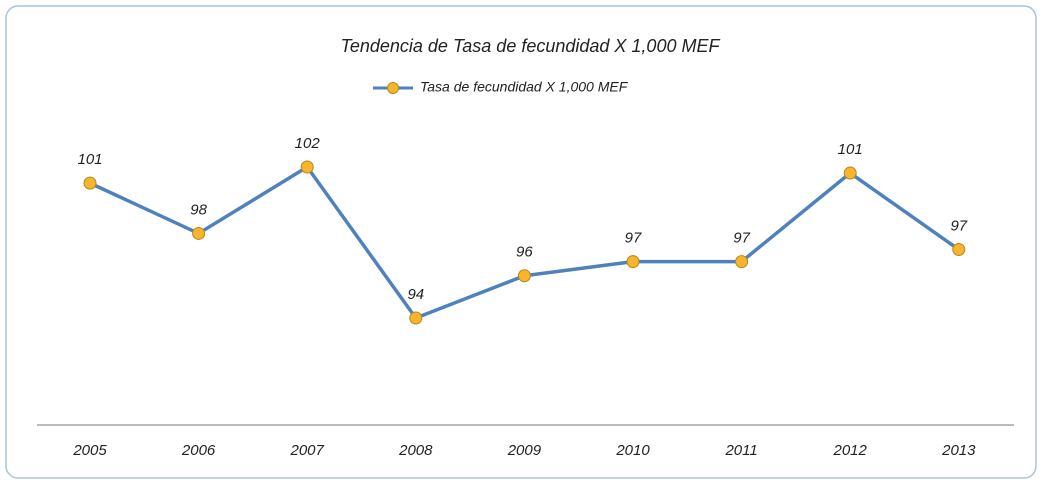 The width and height of the screenshot is (1043, 485). I want to click on data-label: 94, so click(415, 294).